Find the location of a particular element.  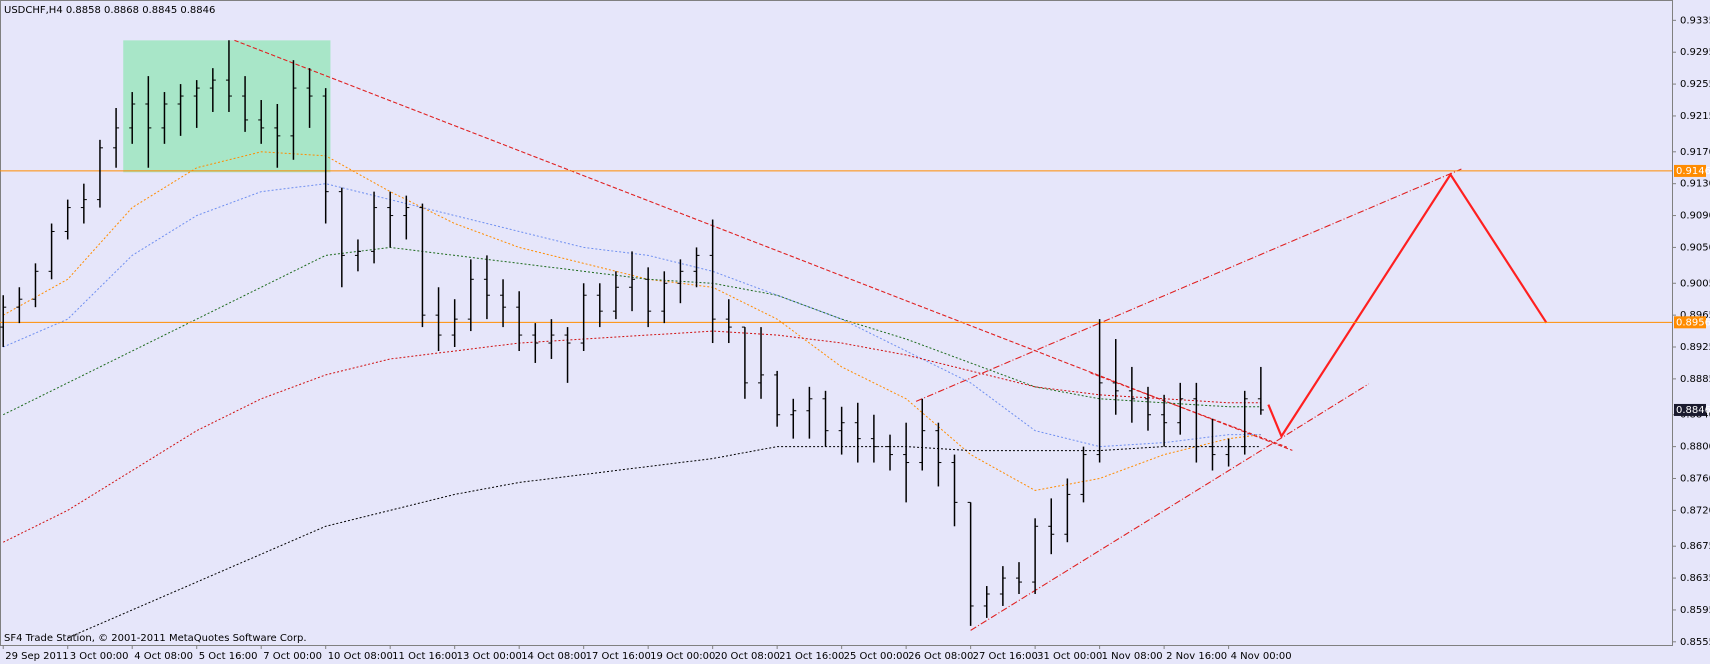

x-tick-label: 20 Oct 08:00 is located at coordinates (747, 656).